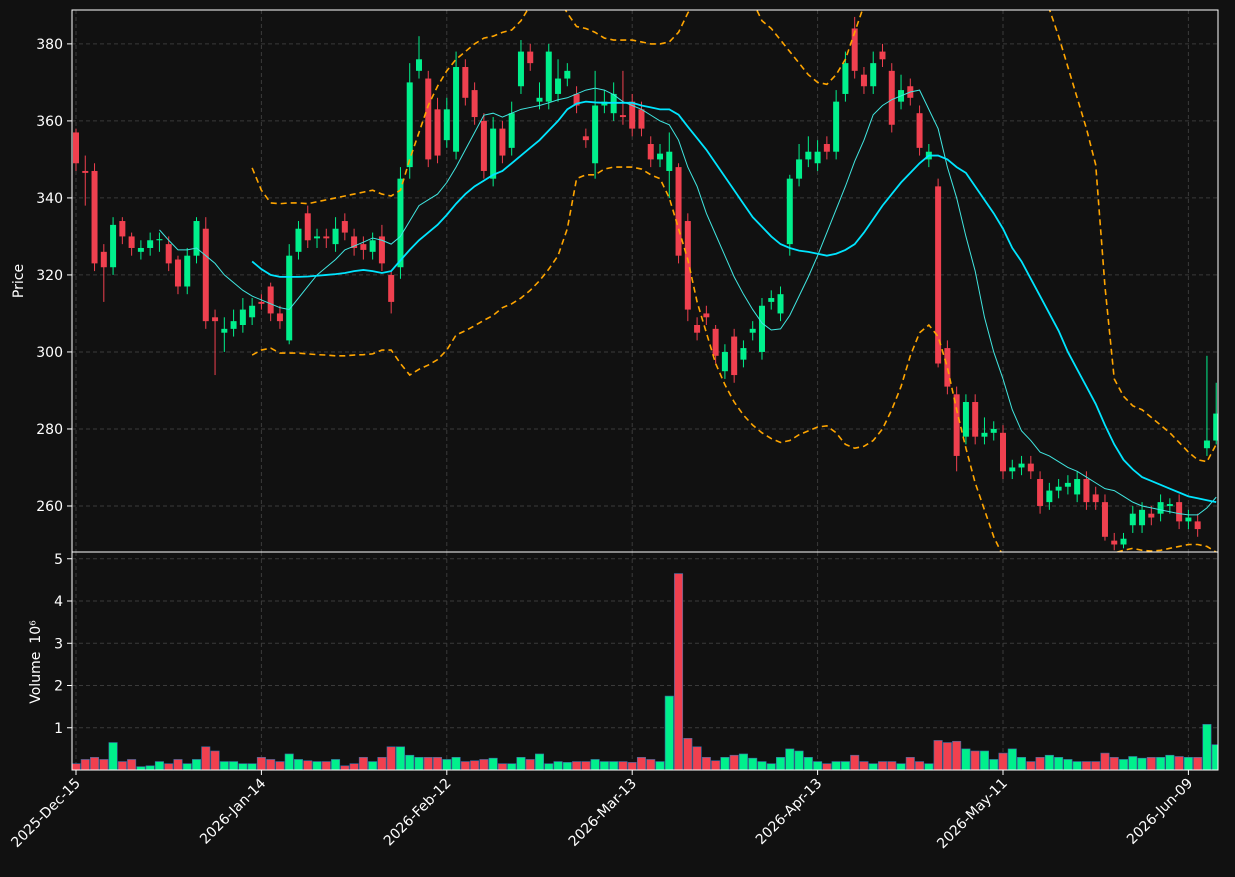 This screenshot has width=1235, height=877. I want to click on volume-scale: 10⁶, so click(36, 632).